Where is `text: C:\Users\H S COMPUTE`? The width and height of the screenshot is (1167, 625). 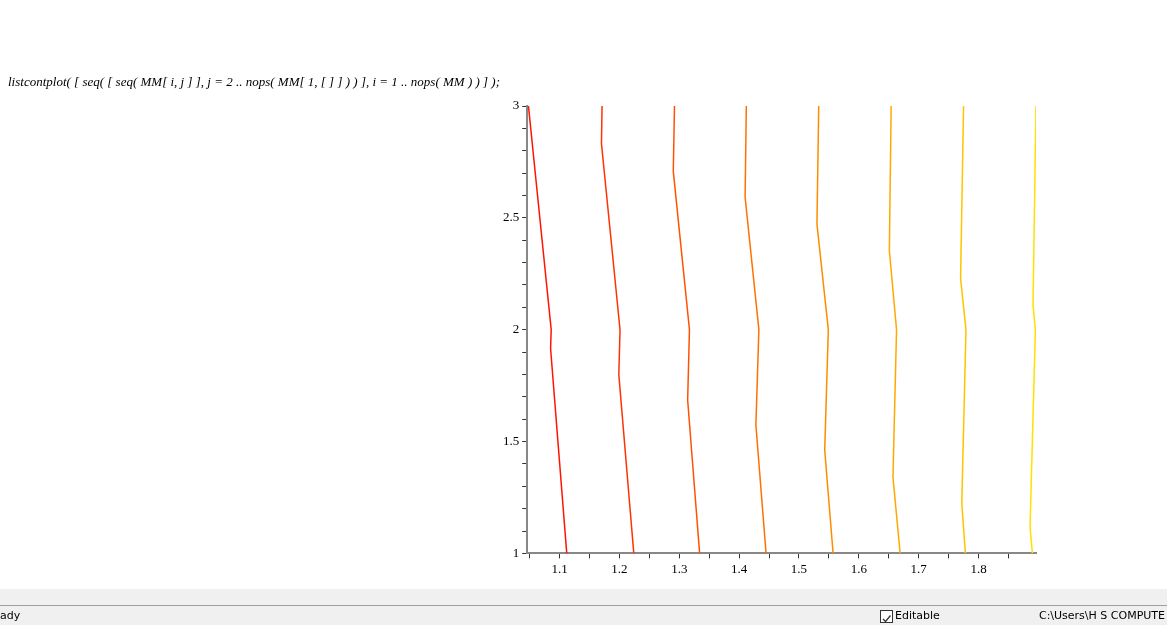
text: C:\Users\H S COMPUTE is located at coordinates (1101, 616).